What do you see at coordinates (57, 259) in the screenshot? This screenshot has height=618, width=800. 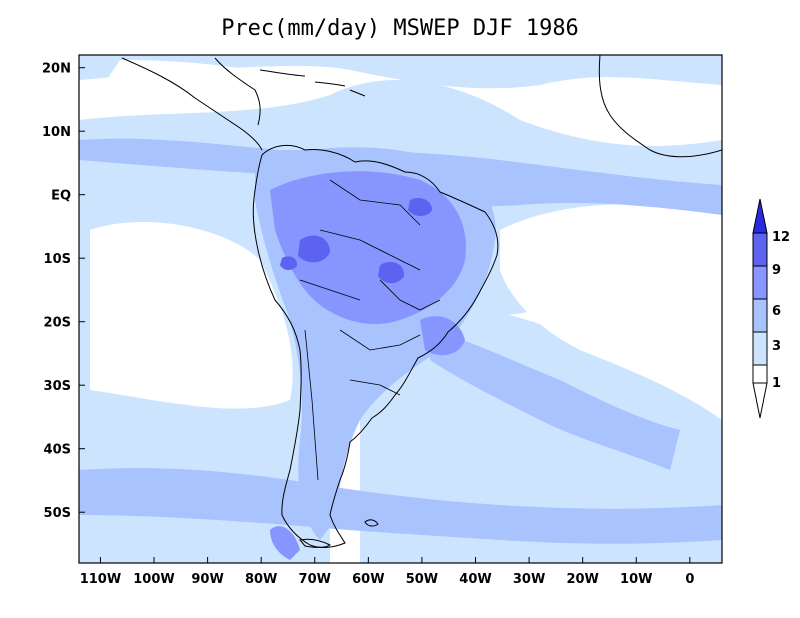 I see `lat-tick-label: 10S` at bounding box center [57, 259].